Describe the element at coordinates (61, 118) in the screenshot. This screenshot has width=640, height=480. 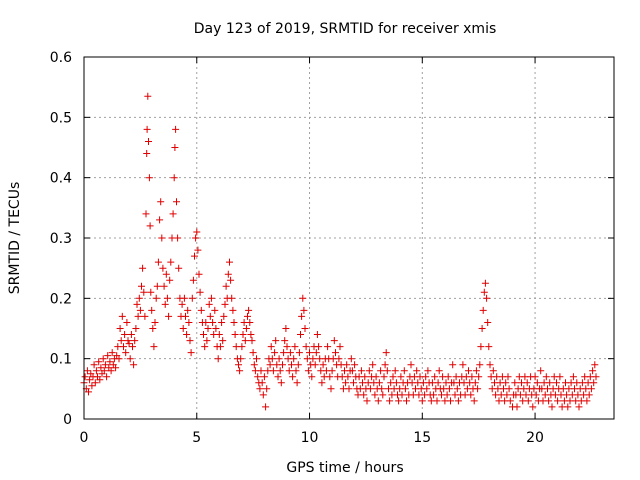
I see `y-tick-label: 0.5` at that location.